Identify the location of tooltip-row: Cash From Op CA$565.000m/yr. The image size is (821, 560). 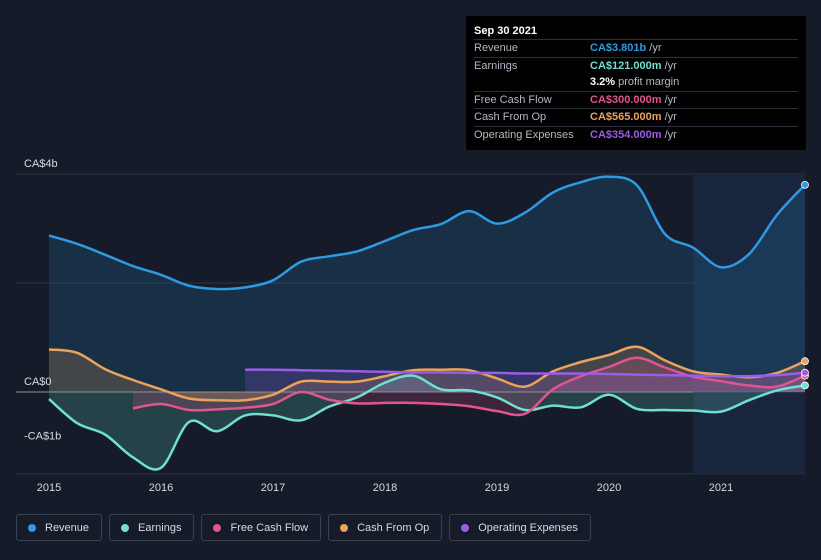
(636, 117).